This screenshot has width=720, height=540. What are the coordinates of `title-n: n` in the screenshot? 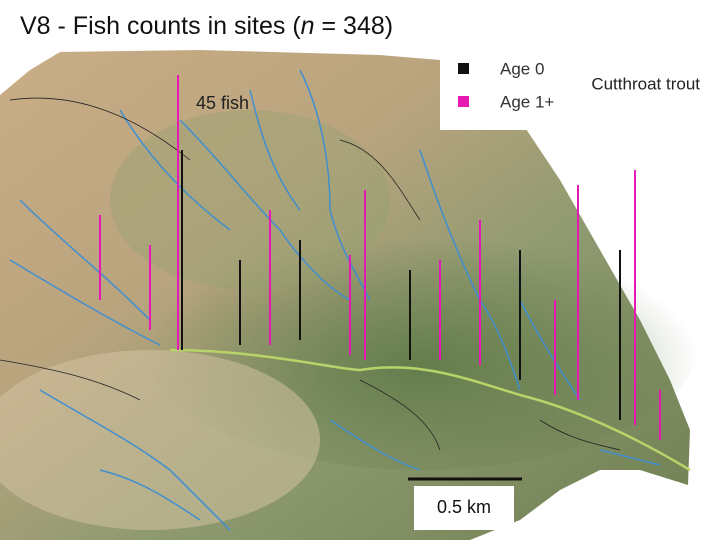 It's located at (308, 26).